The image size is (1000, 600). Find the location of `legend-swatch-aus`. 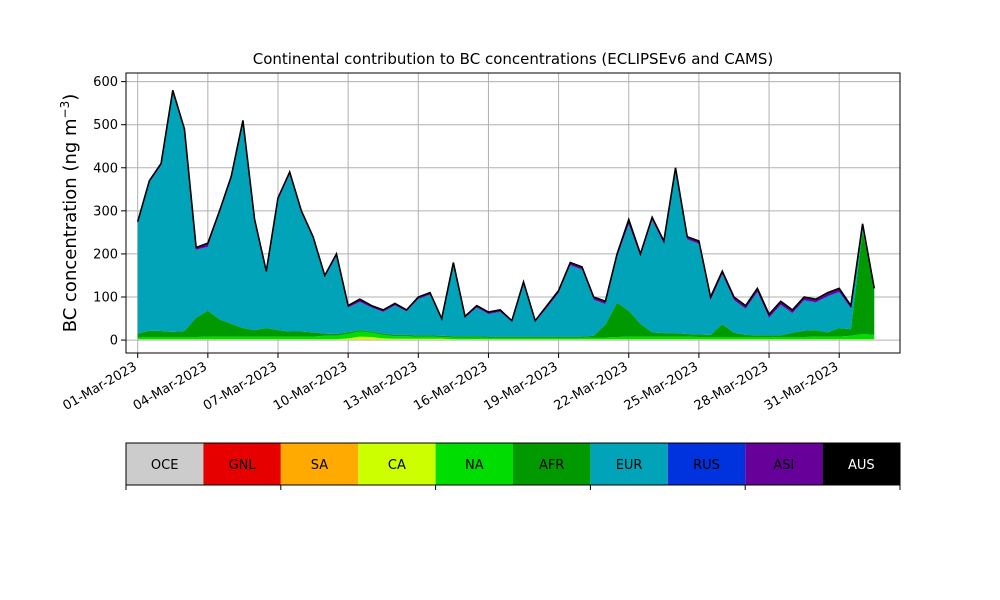

legend-swatch-aus is located at coordinates (861, 464).